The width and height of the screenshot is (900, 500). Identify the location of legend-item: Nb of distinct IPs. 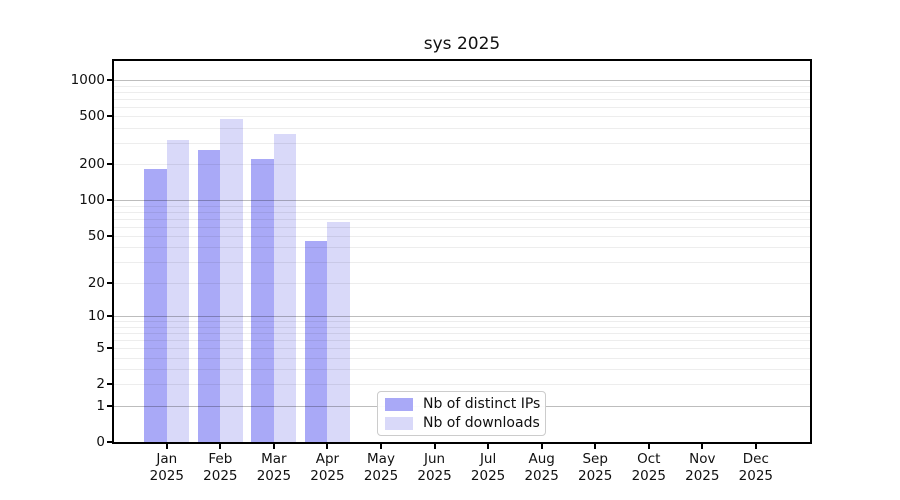
(465, 404).